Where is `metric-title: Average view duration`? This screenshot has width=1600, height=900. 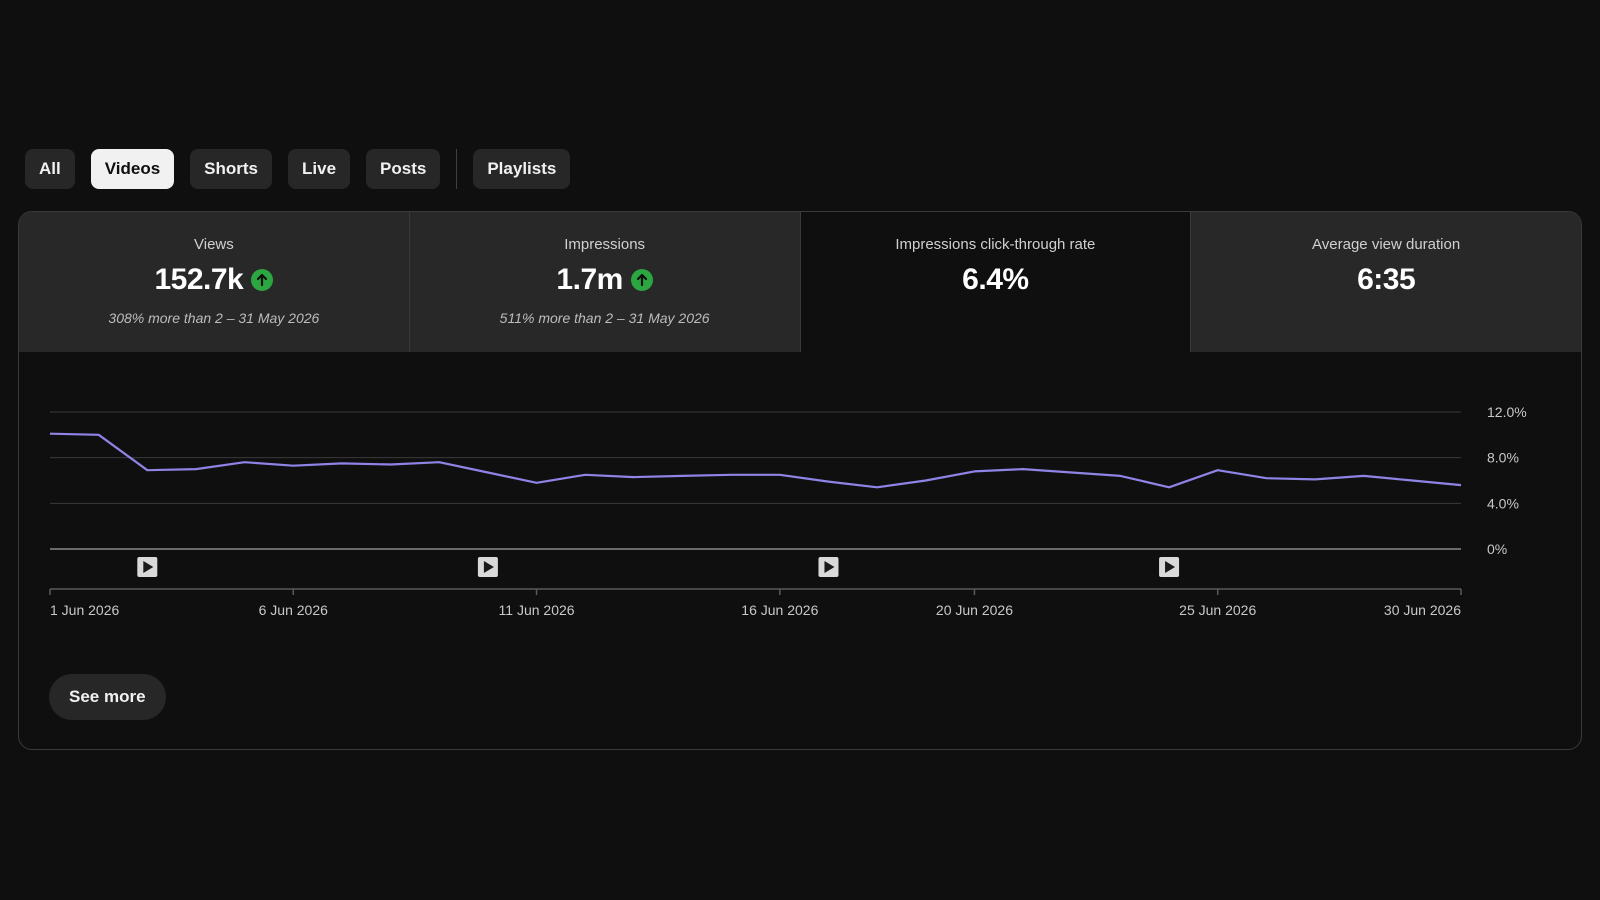
metric-title: Average view duration is located at coordinates (1386, 244).